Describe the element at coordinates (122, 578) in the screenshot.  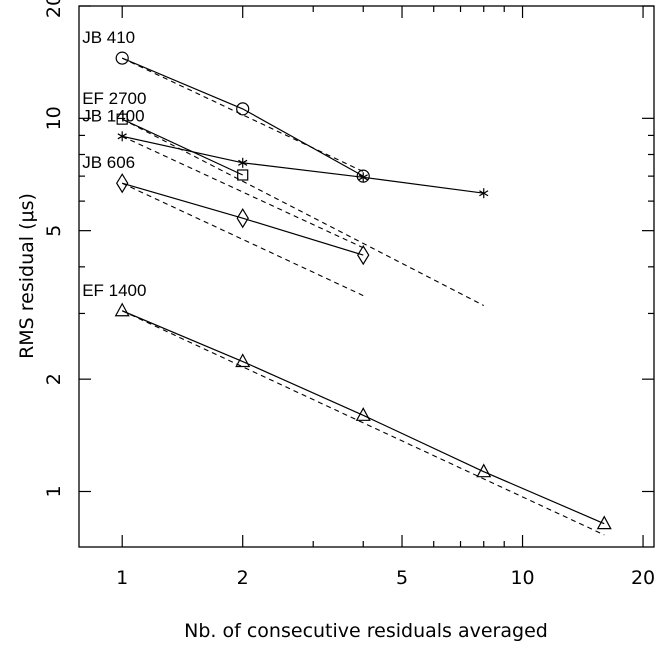
I see `x-tick-label: 1` at that location.